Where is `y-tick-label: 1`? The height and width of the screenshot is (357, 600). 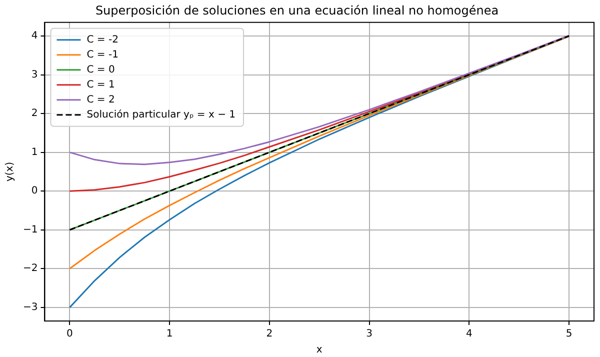 y-tick-label: 1 is located at coordinates (34, 152).